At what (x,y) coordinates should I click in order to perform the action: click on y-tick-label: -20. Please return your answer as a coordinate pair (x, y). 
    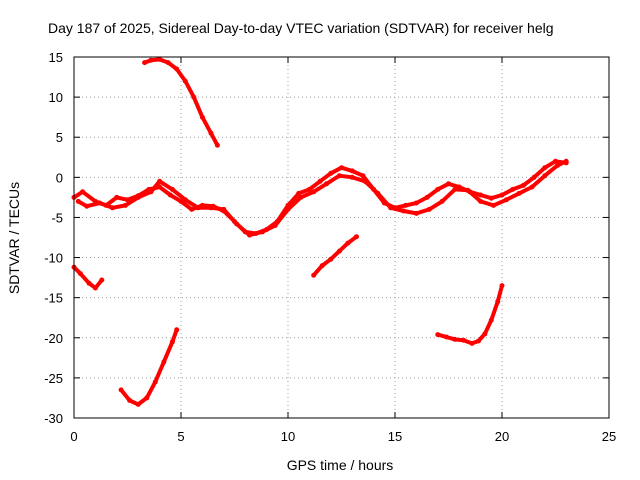
    Looking at the image, I should click on (53, 338).